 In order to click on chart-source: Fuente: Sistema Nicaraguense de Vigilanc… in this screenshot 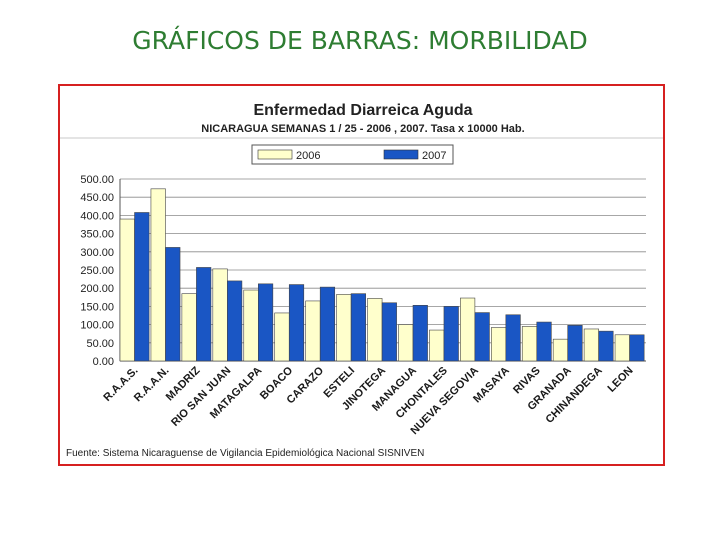, I will do `click(245, 453)`.